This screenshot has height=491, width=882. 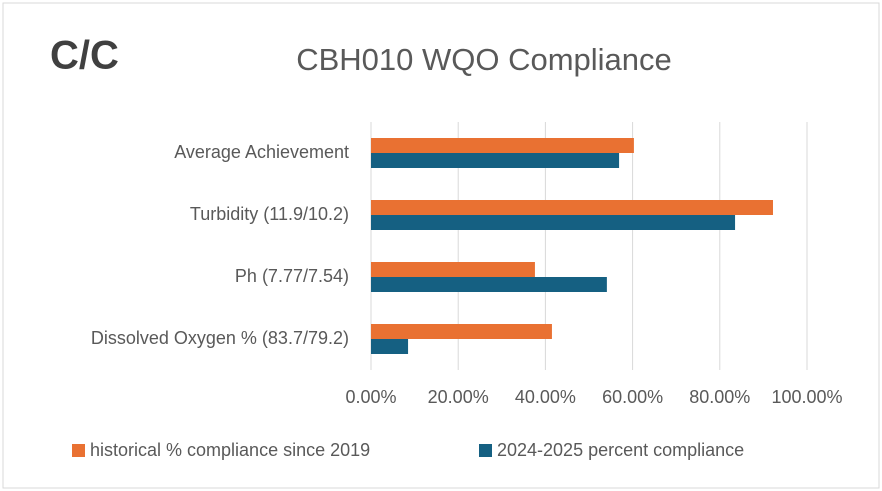 I want to click on x-tick-label: 20.00%, so click(x=458, y=397).